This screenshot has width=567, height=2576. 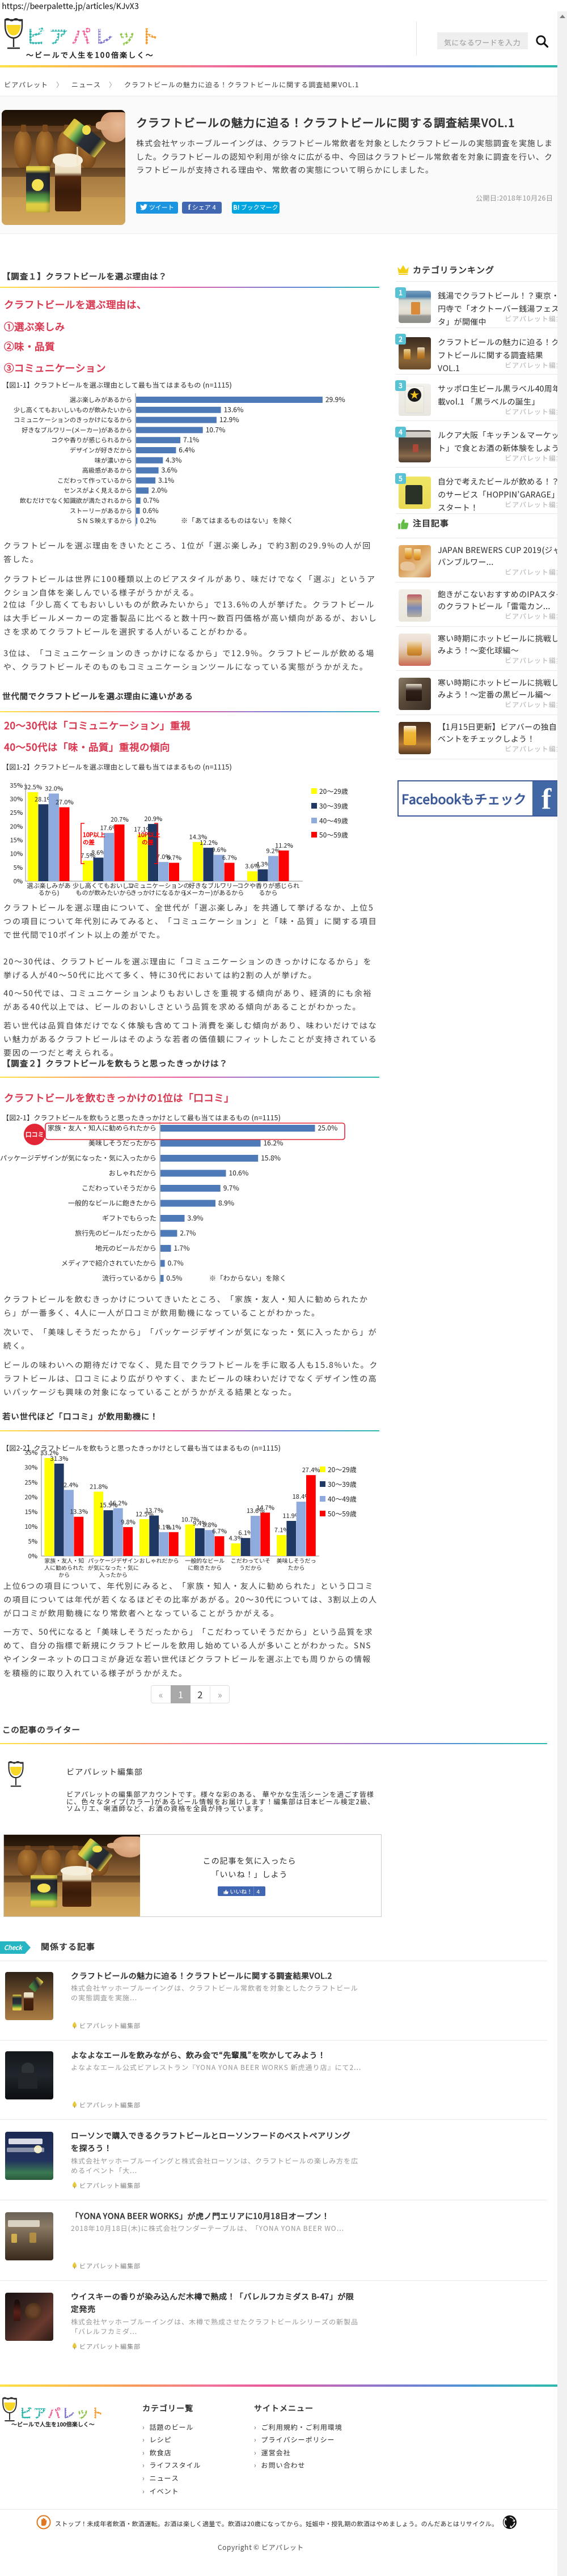 What do you see at coordinates (198, 836) in the screenshot?
I see `svg-text: 14.3%` at bounding box center [198, 836].